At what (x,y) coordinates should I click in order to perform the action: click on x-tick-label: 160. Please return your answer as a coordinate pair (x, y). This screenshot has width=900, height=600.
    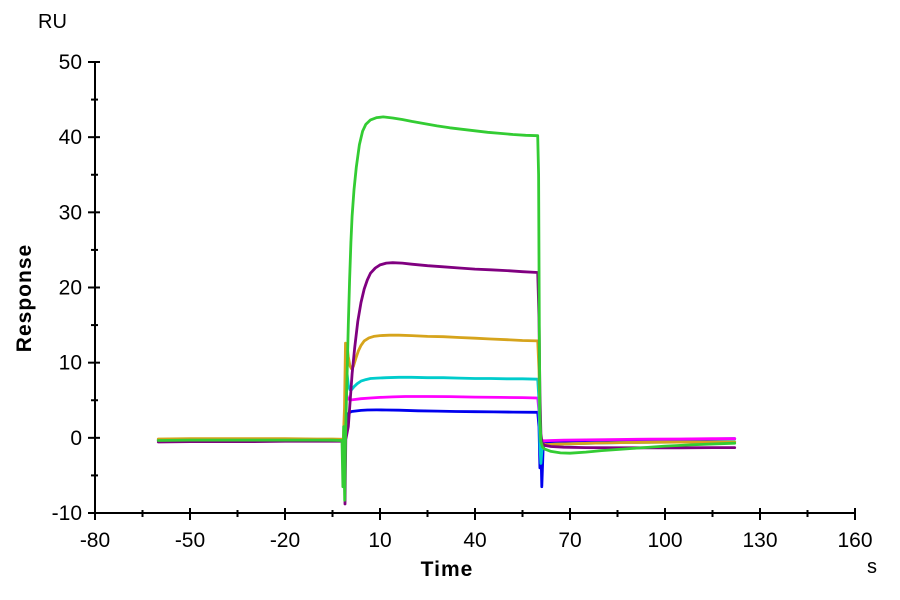
    Looking at the image, I should click on (854, 540).